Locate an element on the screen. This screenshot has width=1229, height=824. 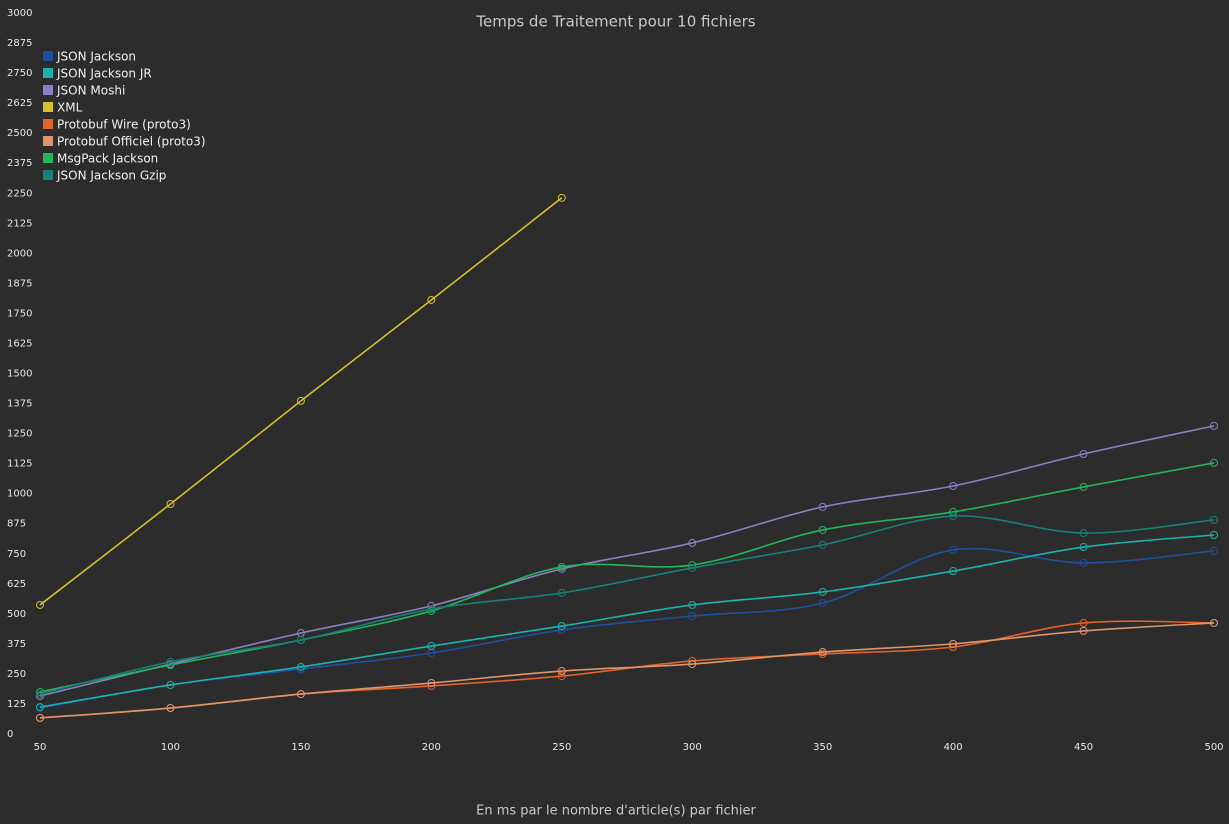
legend-label: JSON Jackson is located at coordinates (96, 57).